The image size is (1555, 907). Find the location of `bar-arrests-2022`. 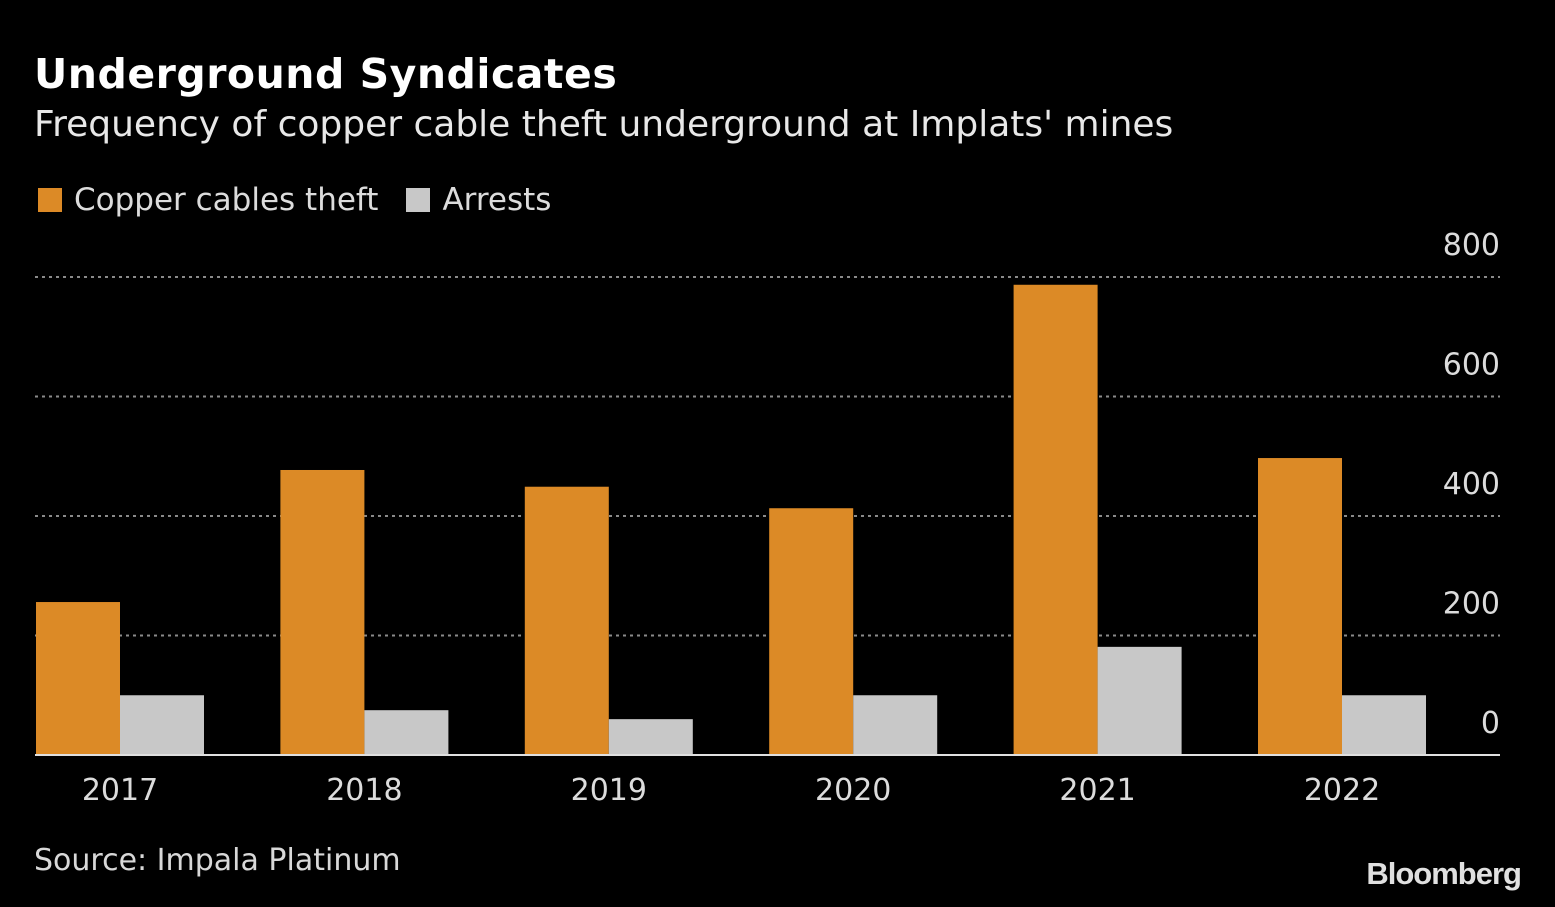

bar-arrests-2022 is located at coordinates (1384, 725).